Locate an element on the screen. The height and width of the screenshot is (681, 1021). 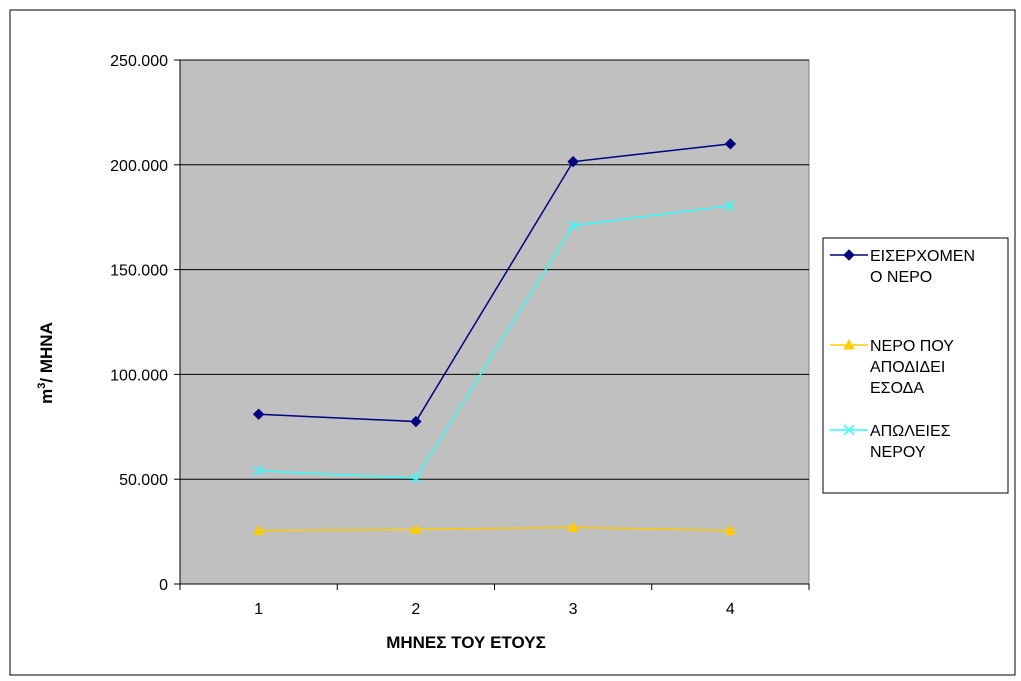
x-tick-label: 1 is located at coordinates (258, 609).